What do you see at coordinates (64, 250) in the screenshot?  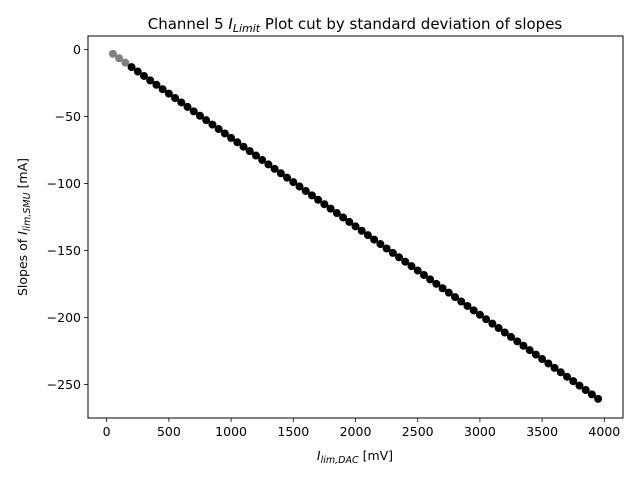 I see `y-tick-label: −150` at bounding box center [64, 250].